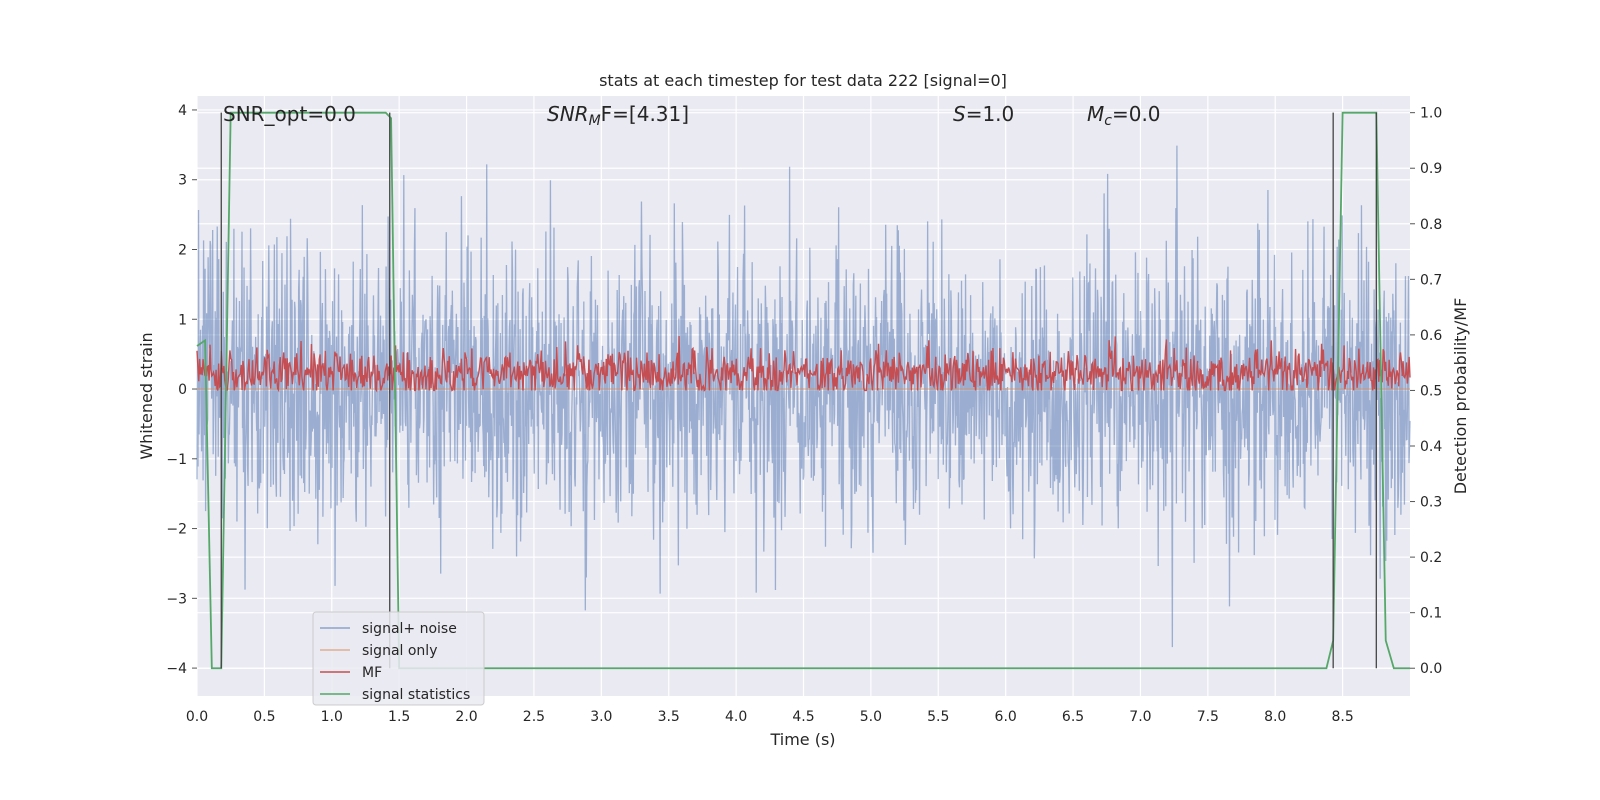 The width and height of the screenshot is (1600, 800). I want to click on y2-tick-label: 0.8, so click(1431, 225).